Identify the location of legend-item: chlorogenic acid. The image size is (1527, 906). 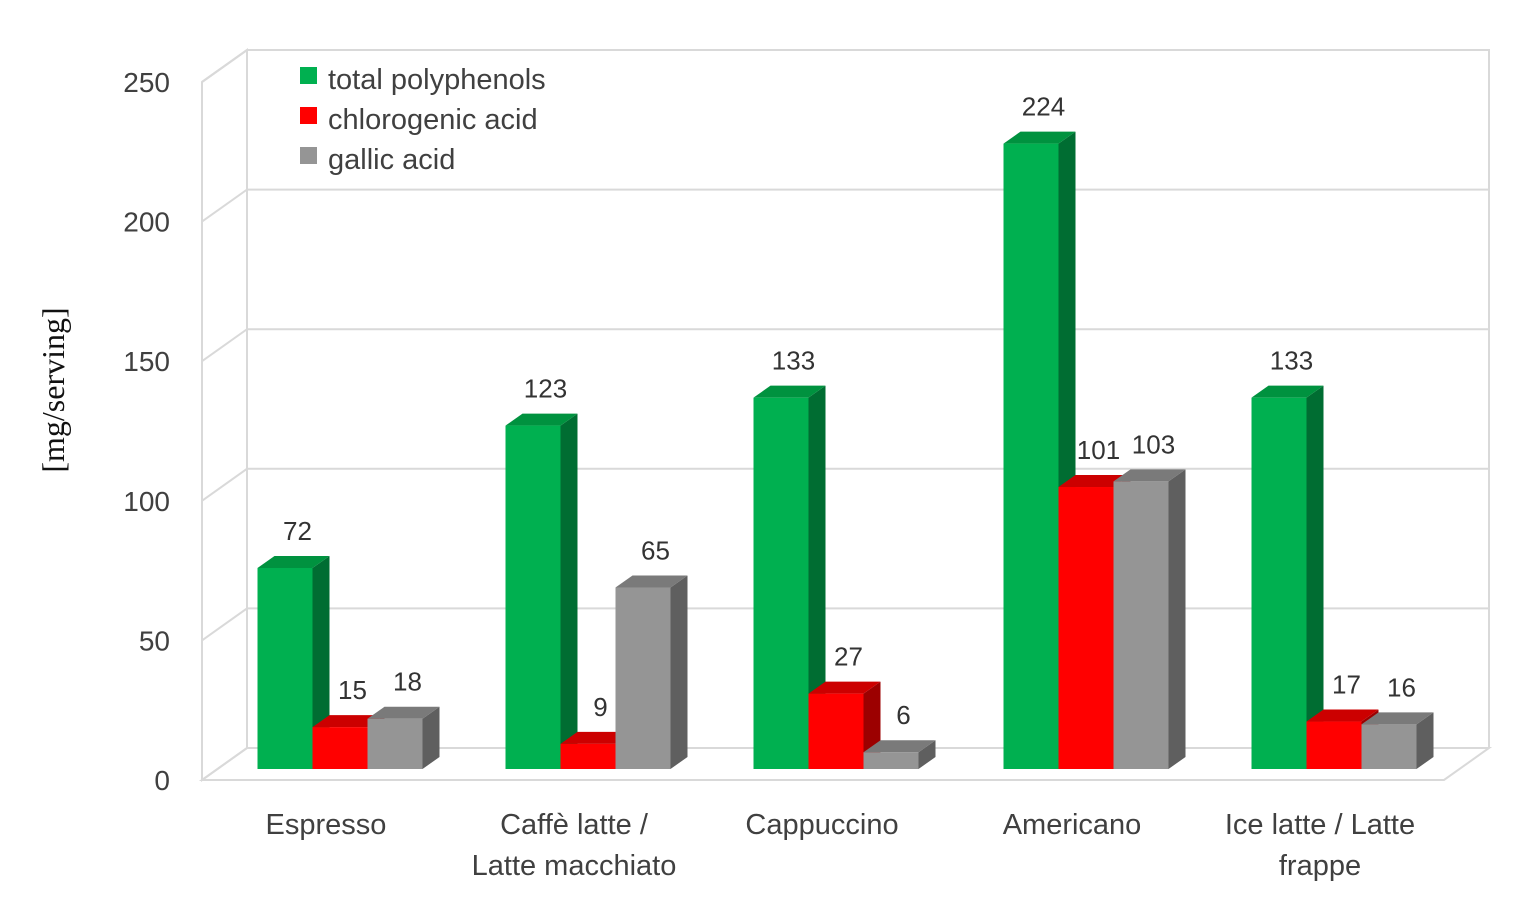
(419, 120).